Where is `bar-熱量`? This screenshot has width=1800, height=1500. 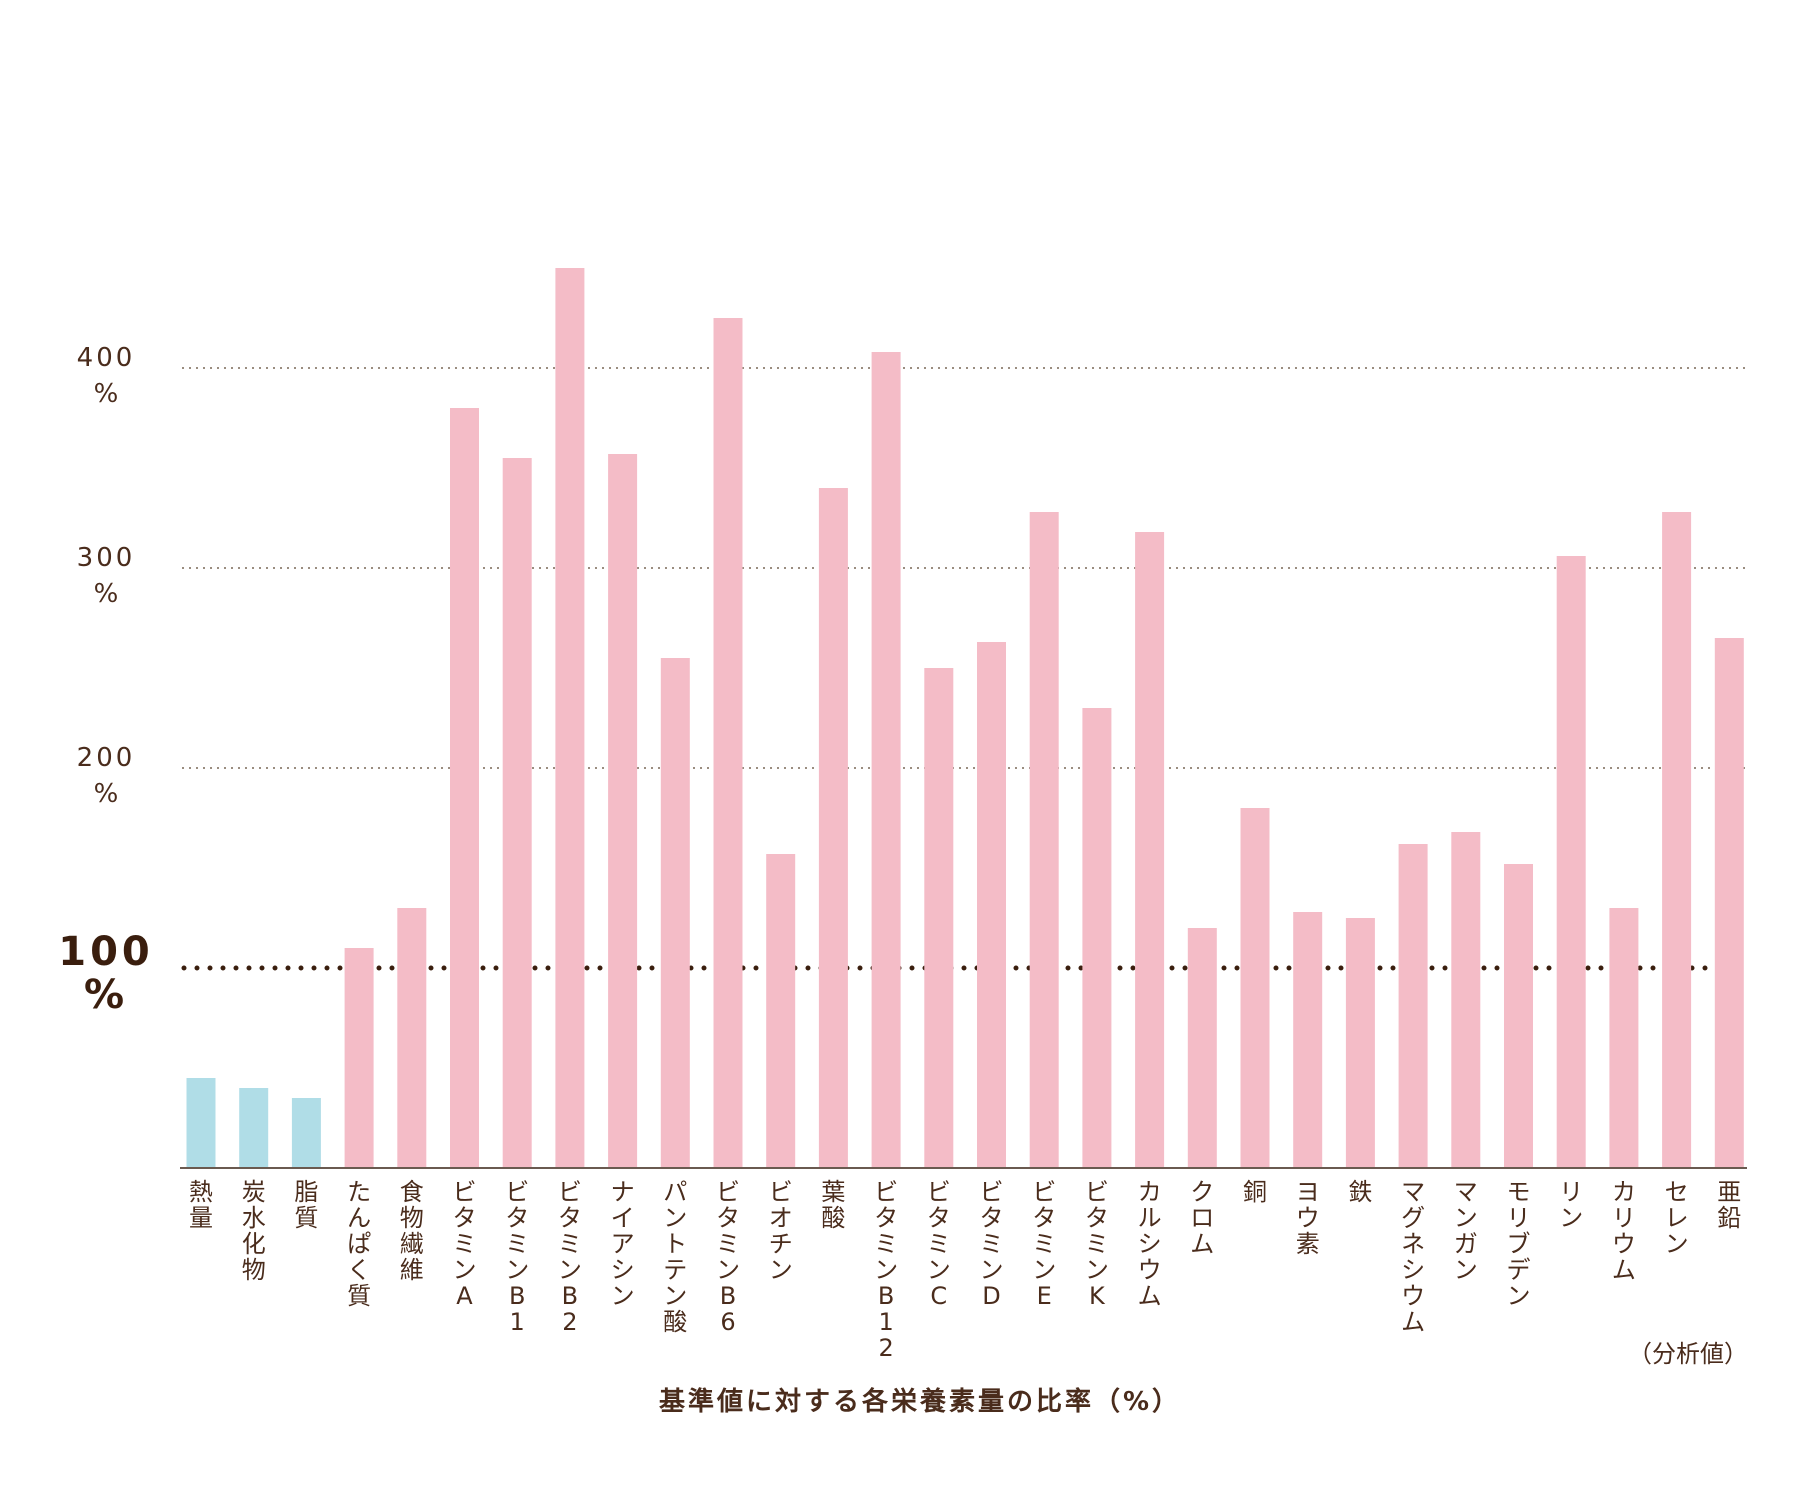
bar-熱量 is located at coordinates (201, 1123).